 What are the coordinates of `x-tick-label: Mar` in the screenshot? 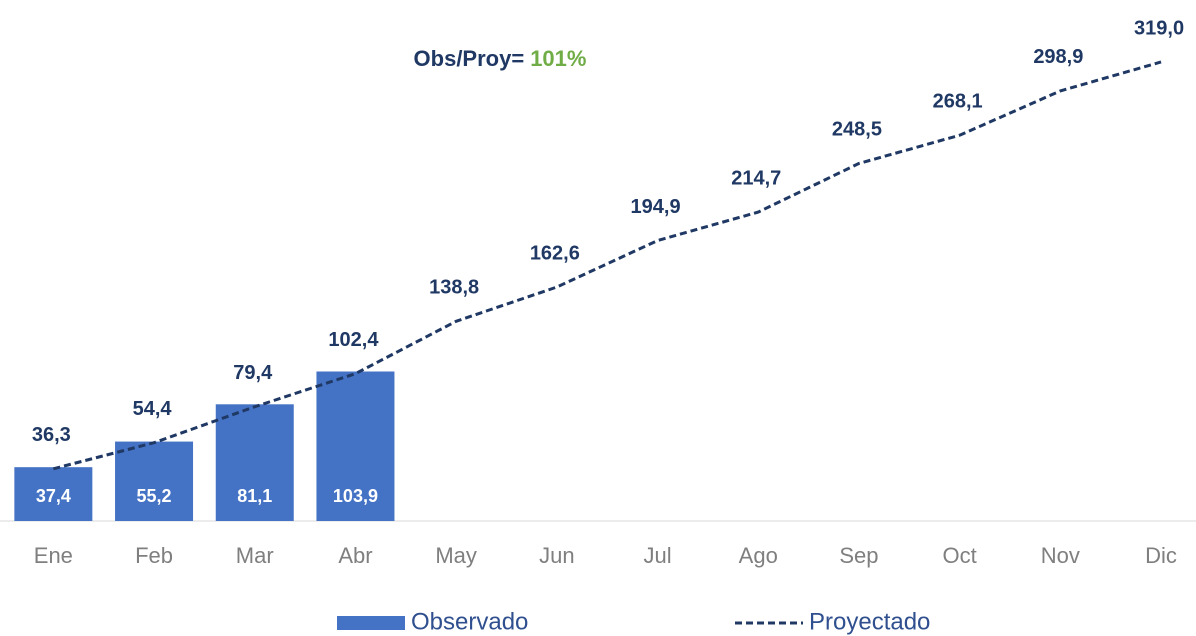 It's located at (255, 555).